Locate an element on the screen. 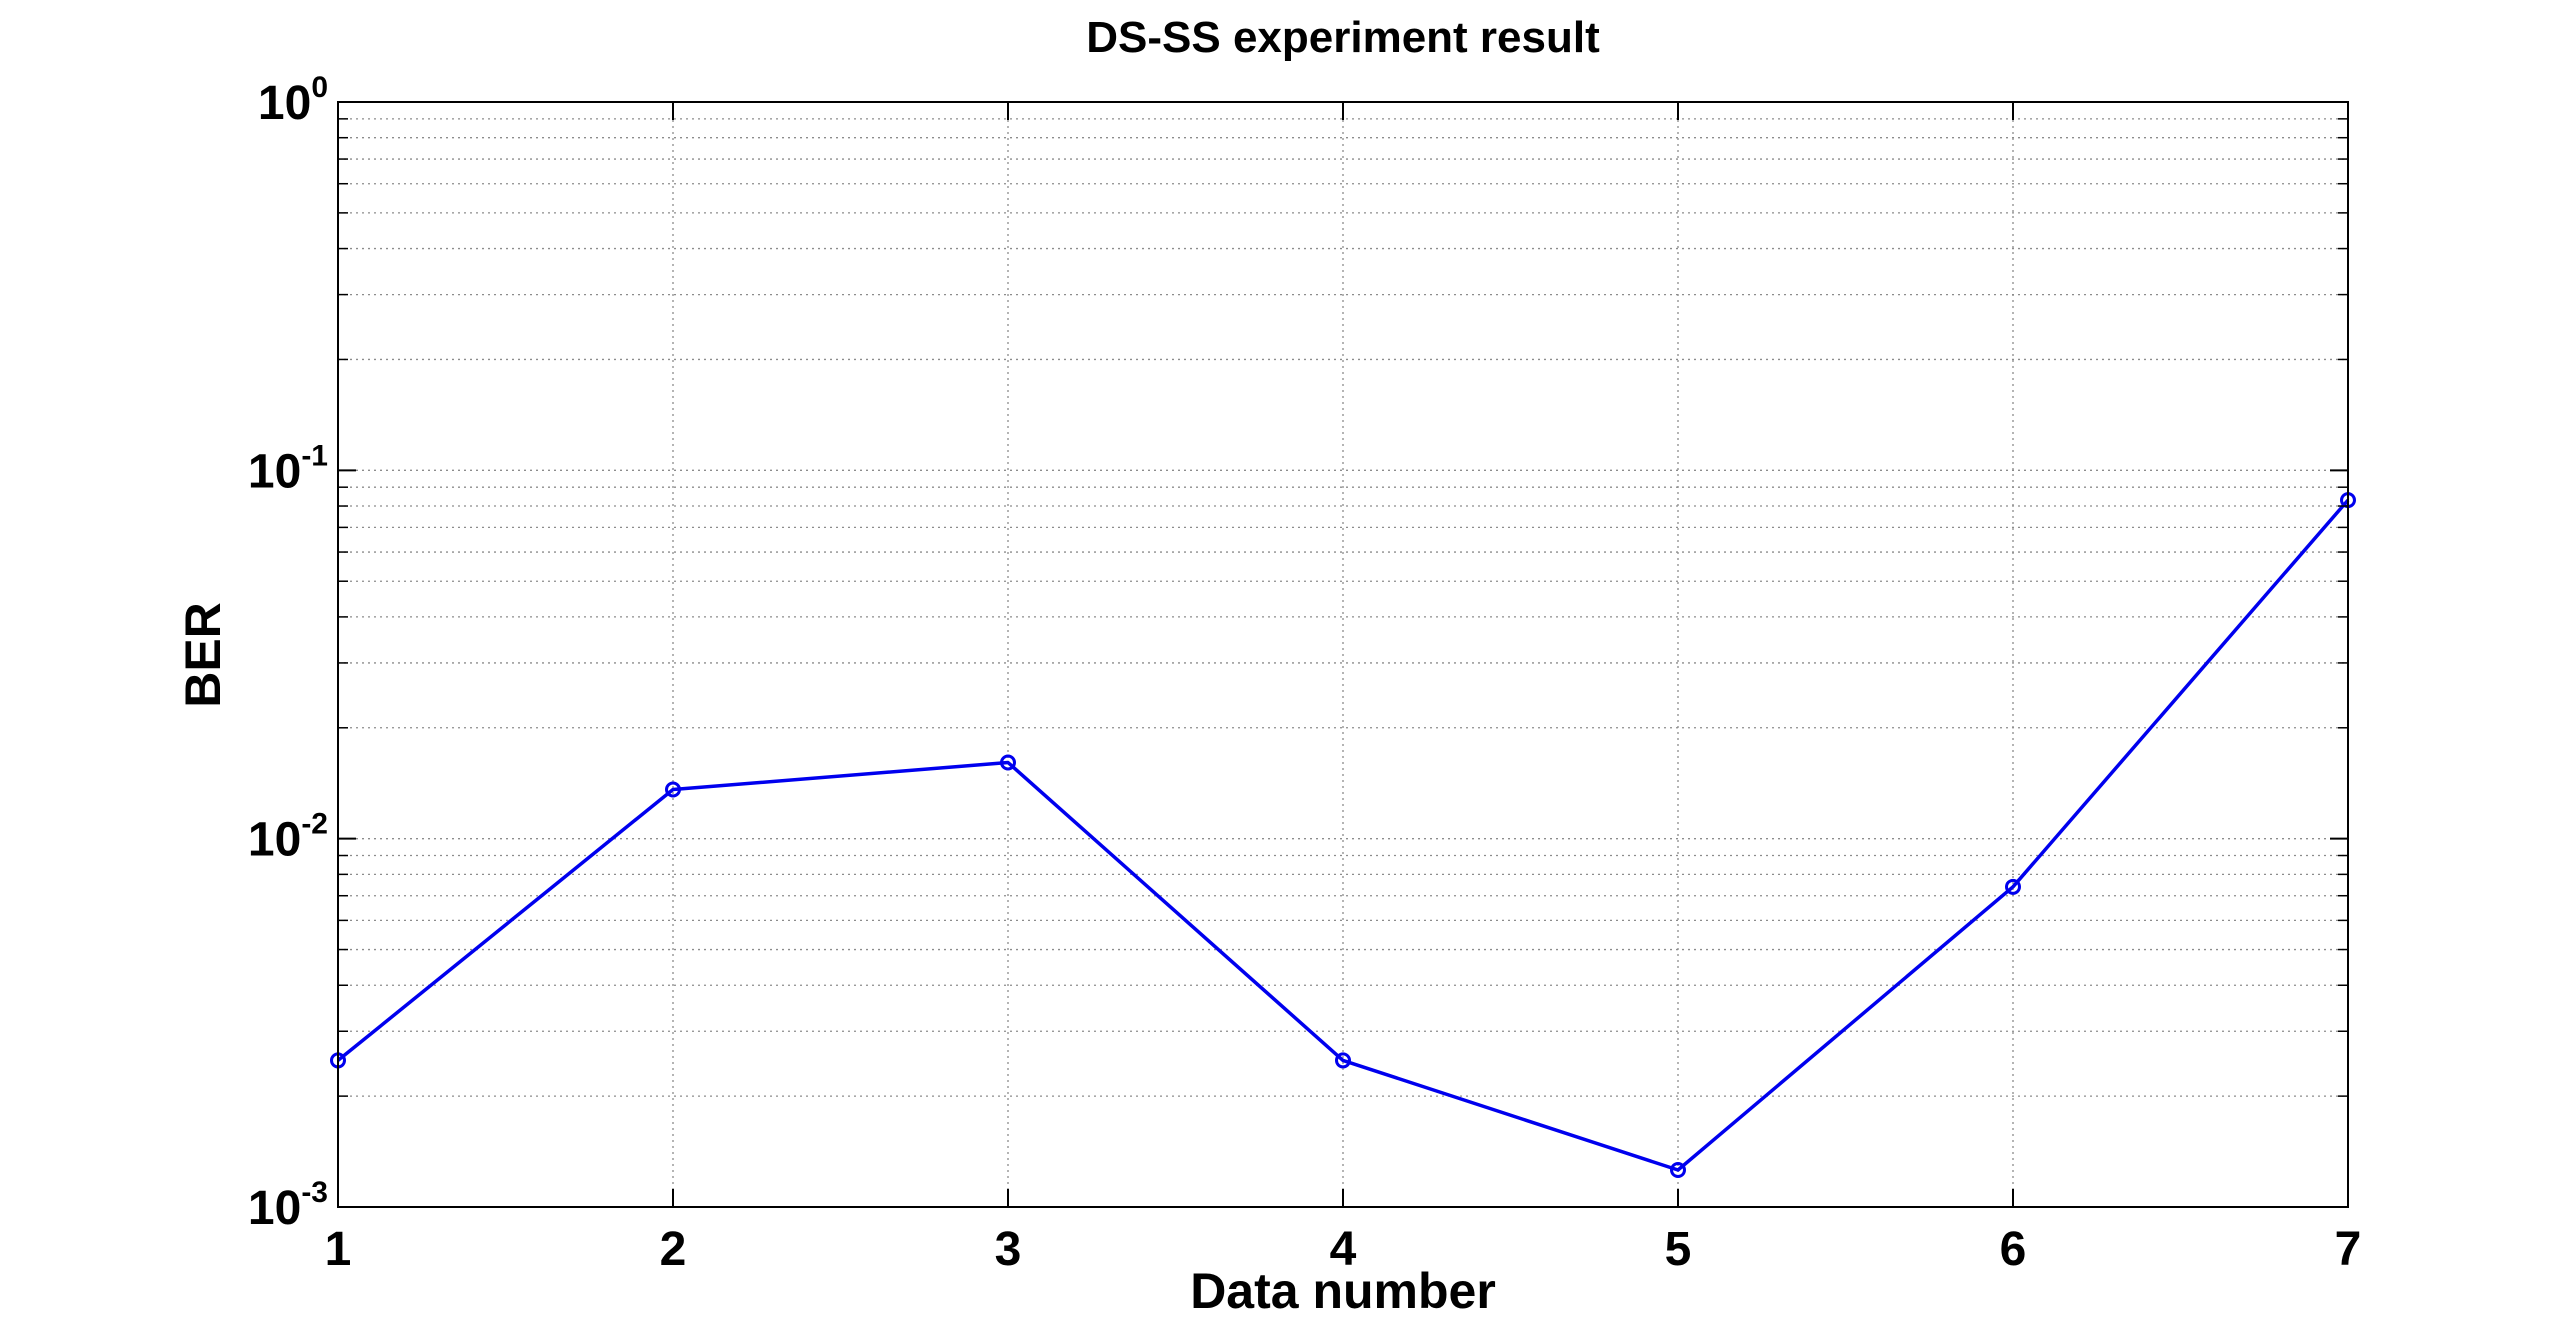 The image size is (2562, 1339). x-tick-label: 4 is located at coordinates (1343, 1249).